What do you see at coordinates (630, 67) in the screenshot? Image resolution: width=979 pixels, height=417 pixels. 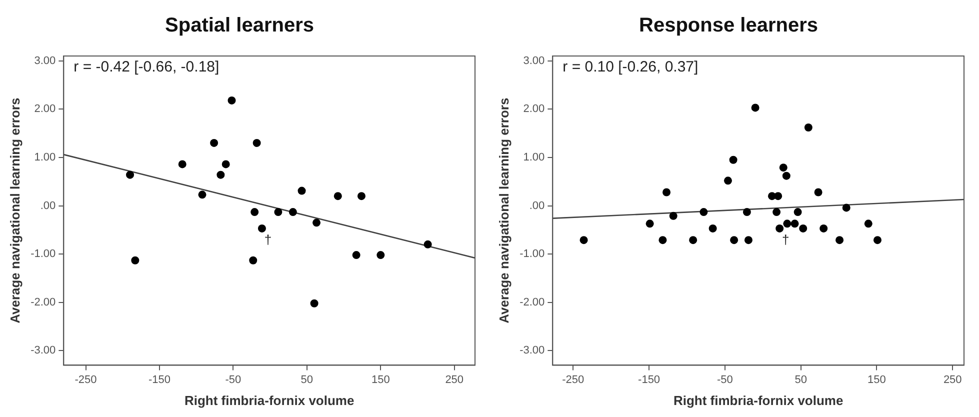 I see `annotation: r = 0.10 [-0.26, 0.37]` at bounding box center [630, 67].